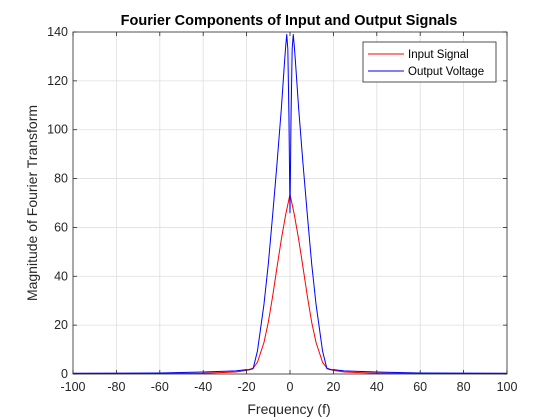 Image resolution: width=560 pixels, height=420 pixels. Describe the element at coordinates (203, 387) in the screenshot. I see `x-tick-label: -40` at that location.